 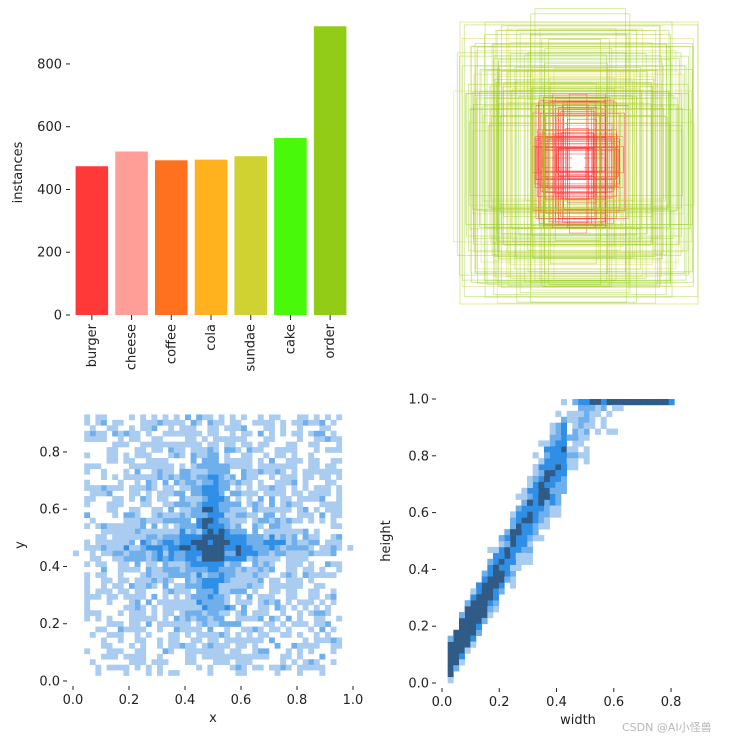 I want to click on x-tick-label: 0.0, so click(x=73, y=700).